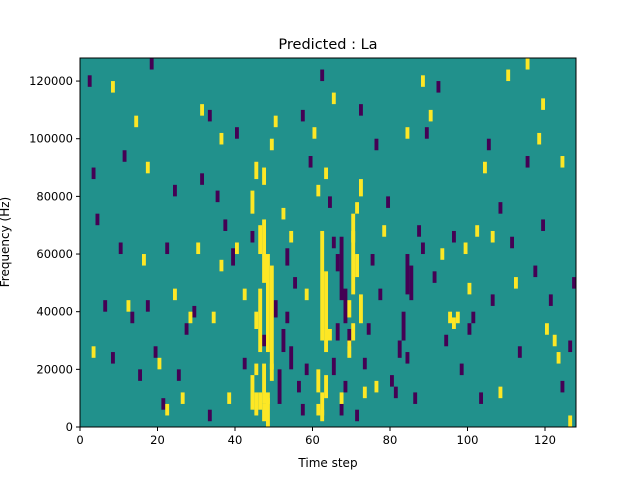  I want to click on x-tick-label-120: 120, so click(545, 440).